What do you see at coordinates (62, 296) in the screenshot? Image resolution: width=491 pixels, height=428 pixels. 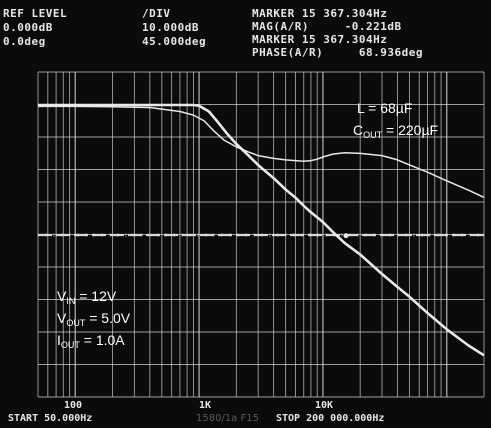 I see `vin-prefix: V` at bounding box center [62, 296].